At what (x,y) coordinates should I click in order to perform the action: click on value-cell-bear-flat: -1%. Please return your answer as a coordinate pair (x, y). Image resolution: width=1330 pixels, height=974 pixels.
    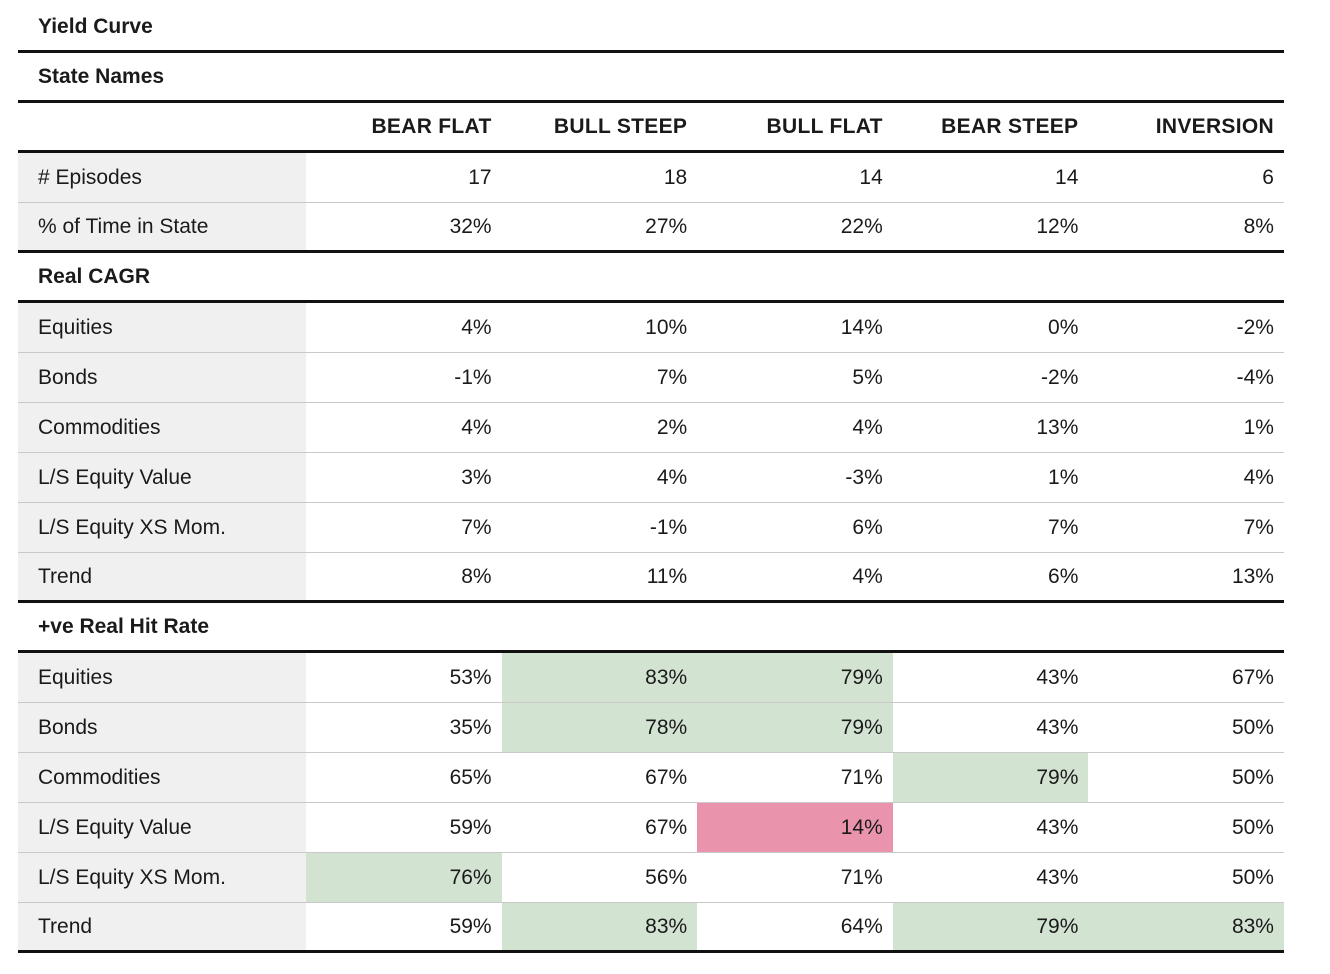
    Looking at the image, I should click on (473, 377).